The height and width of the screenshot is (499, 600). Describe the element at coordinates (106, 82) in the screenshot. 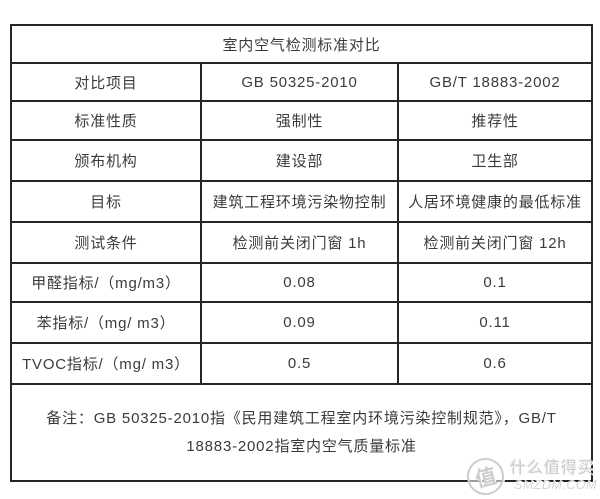

I see `header-cell-compare-item: 对比项目` at that location.